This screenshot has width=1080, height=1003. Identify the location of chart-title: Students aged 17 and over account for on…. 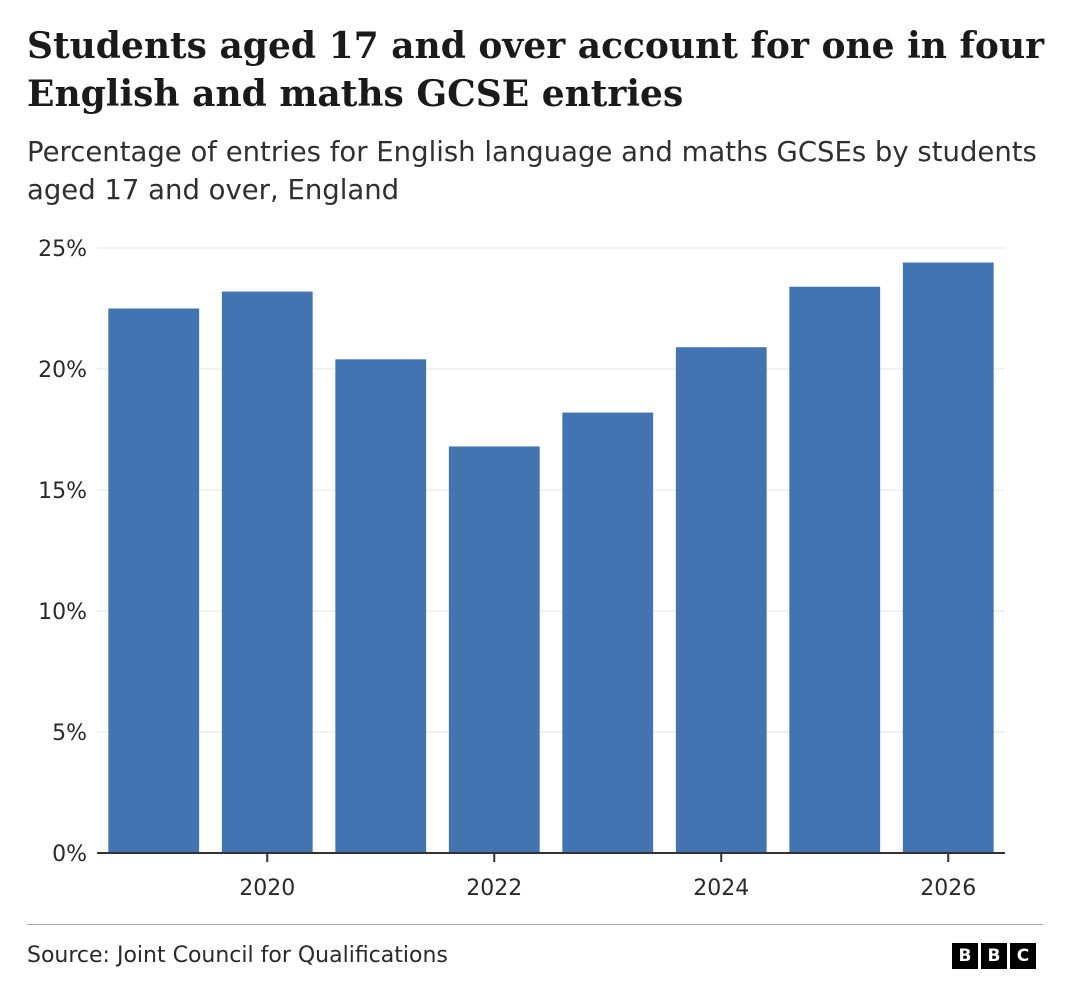
(536, 70).